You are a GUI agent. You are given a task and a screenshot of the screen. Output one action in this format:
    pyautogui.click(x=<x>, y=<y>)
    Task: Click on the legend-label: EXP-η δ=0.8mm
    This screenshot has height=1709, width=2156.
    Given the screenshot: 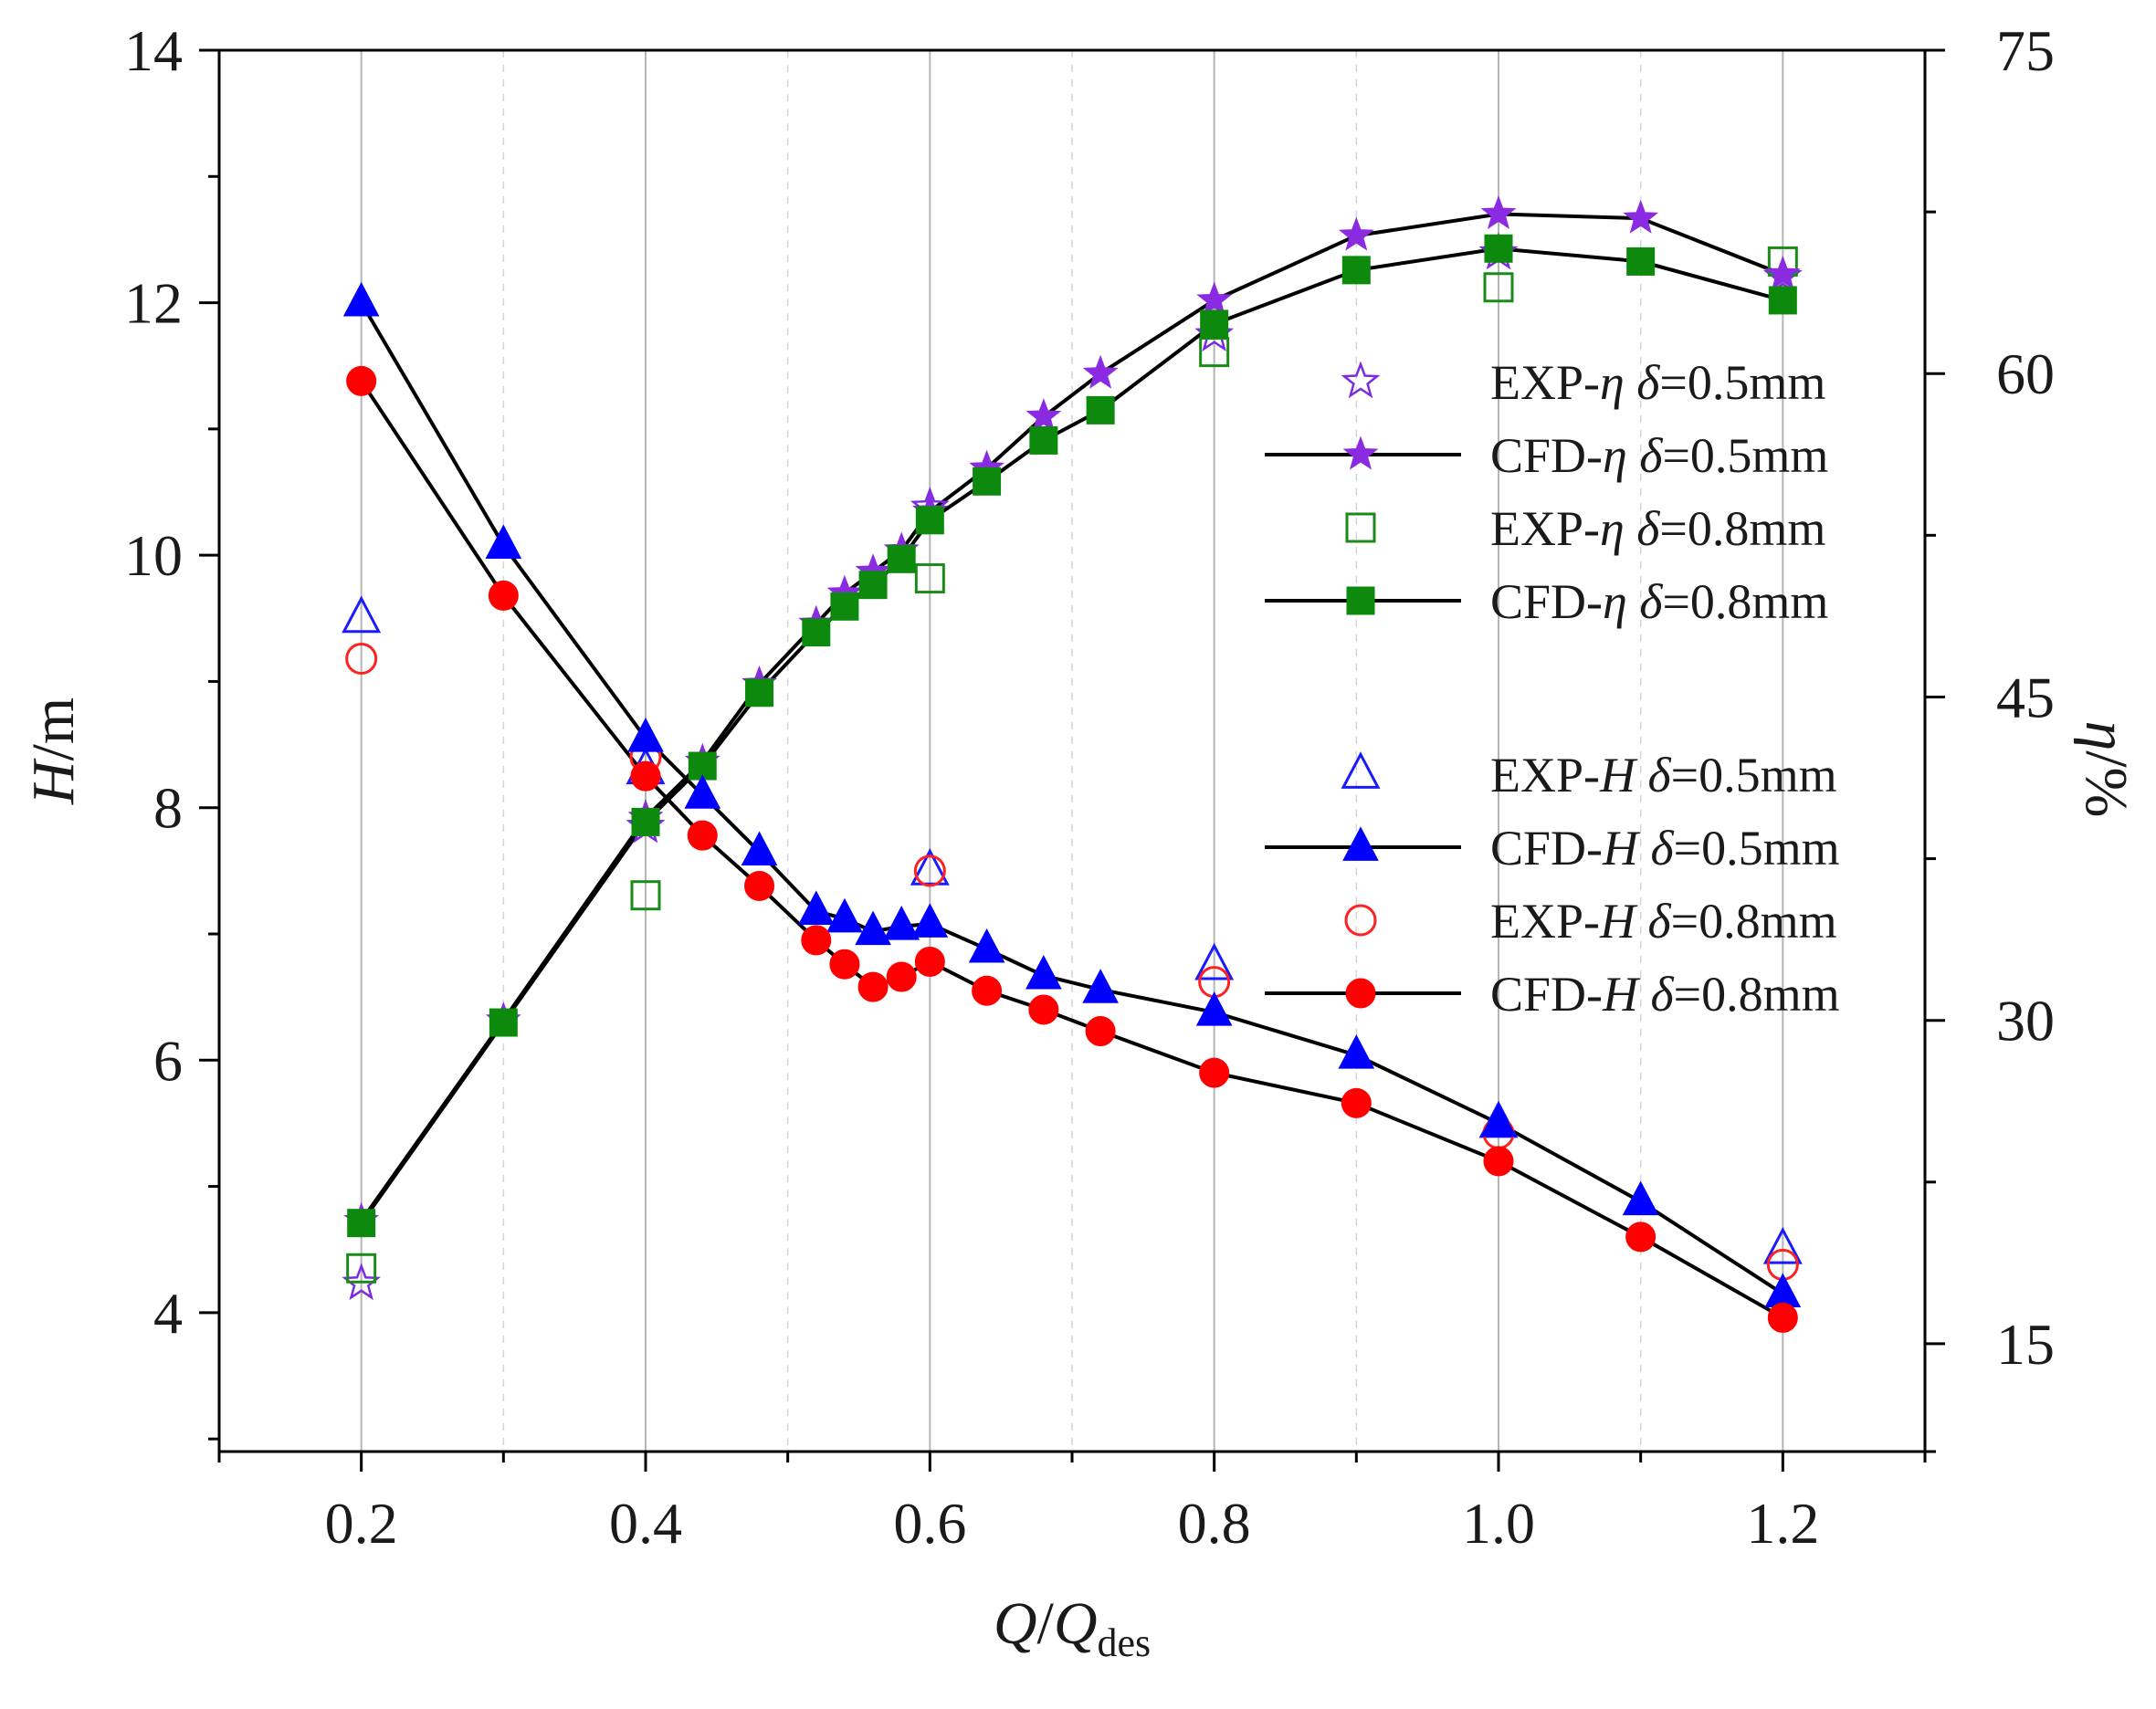 What is the action you would take?
    pyautogui.click(x=1657, y=528)
    